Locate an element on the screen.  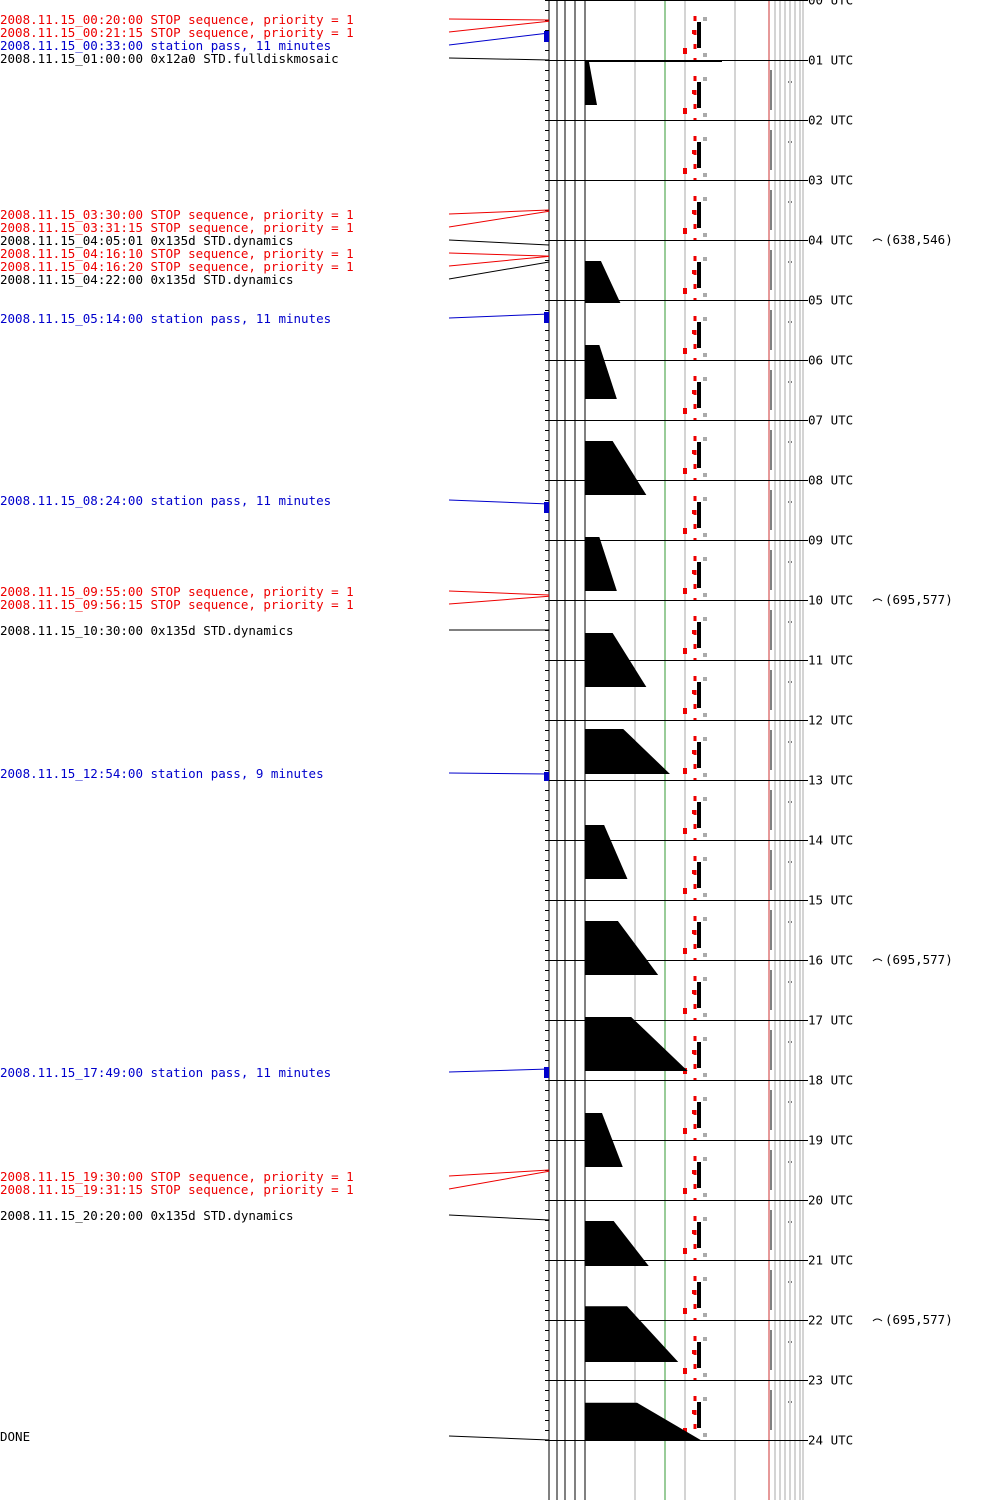
event-label: 2008.11.15_04:22:00 0x135d STD.dynamics is located at coordinates (147, 279).